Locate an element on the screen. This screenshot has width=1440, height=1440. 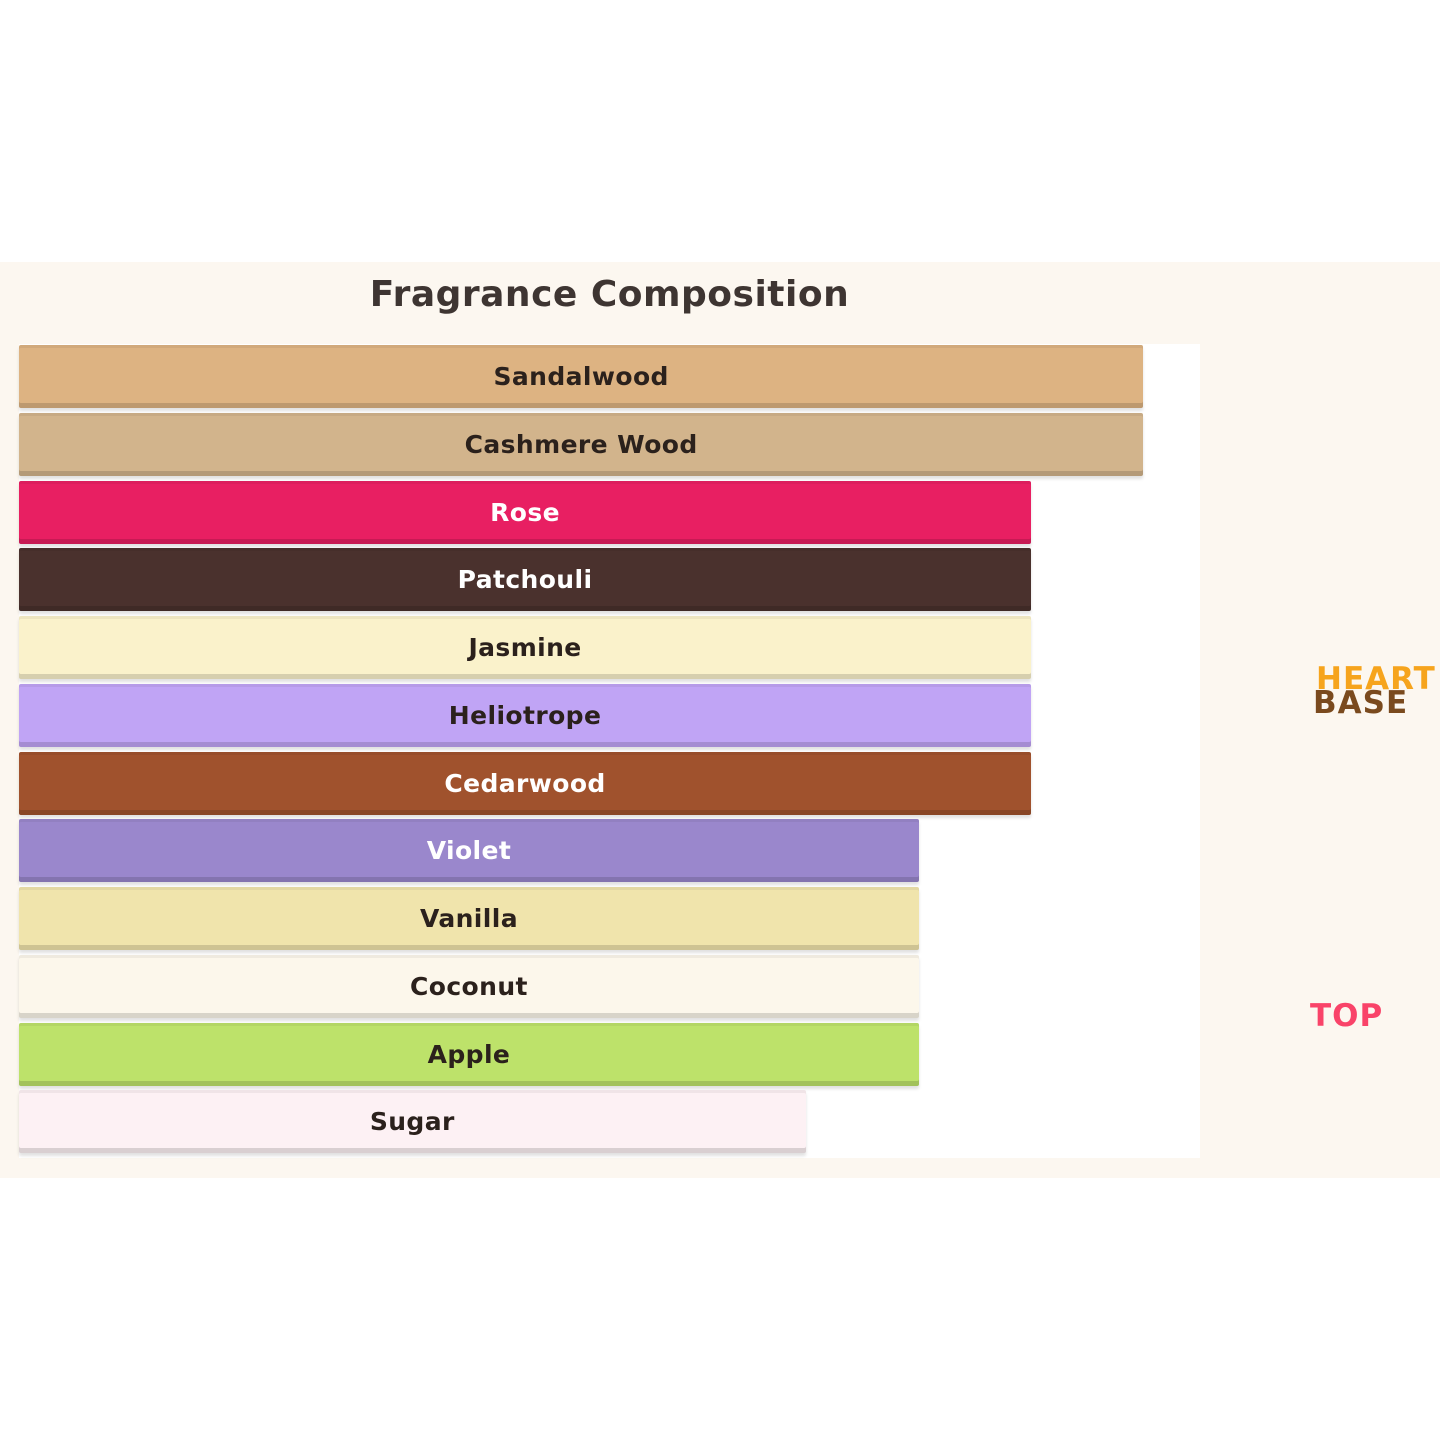
bar-label-violet: Violet is located at coordinates (469, 851).